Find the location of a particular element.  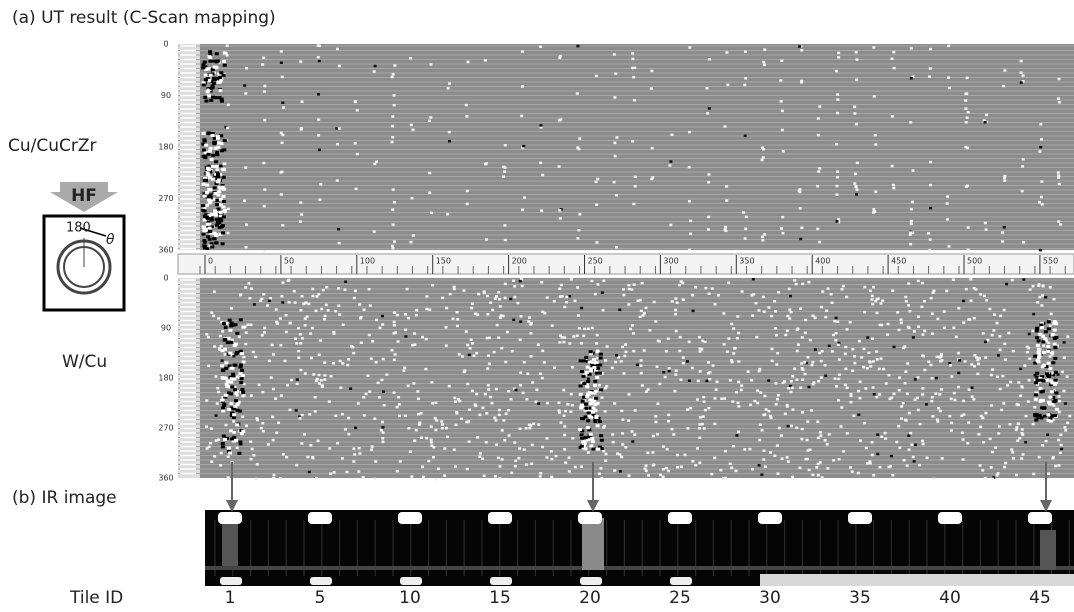

upper-label: Cu/CuCrZr is located at coordinates (52, 146).